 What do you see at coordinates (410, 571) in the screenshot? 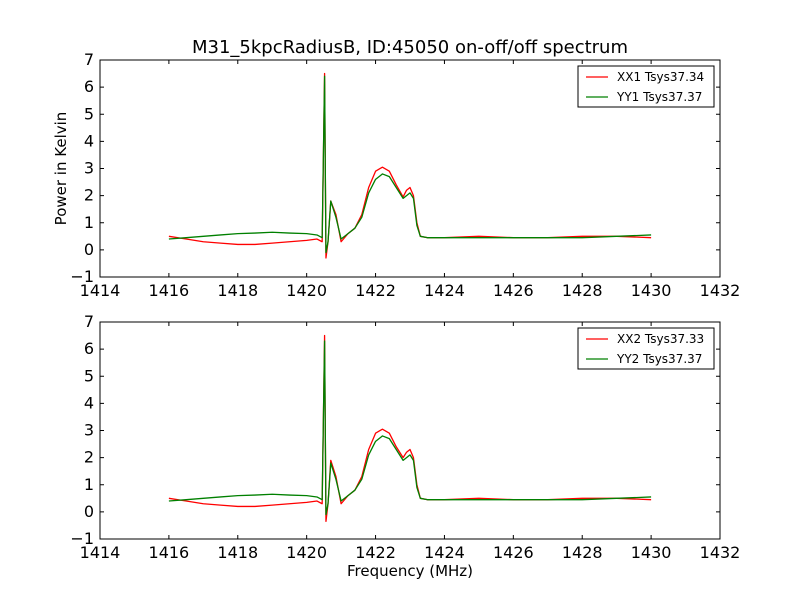
I see `x-axis-label: Frequency (MHz)` at bounding box center [410, 571].